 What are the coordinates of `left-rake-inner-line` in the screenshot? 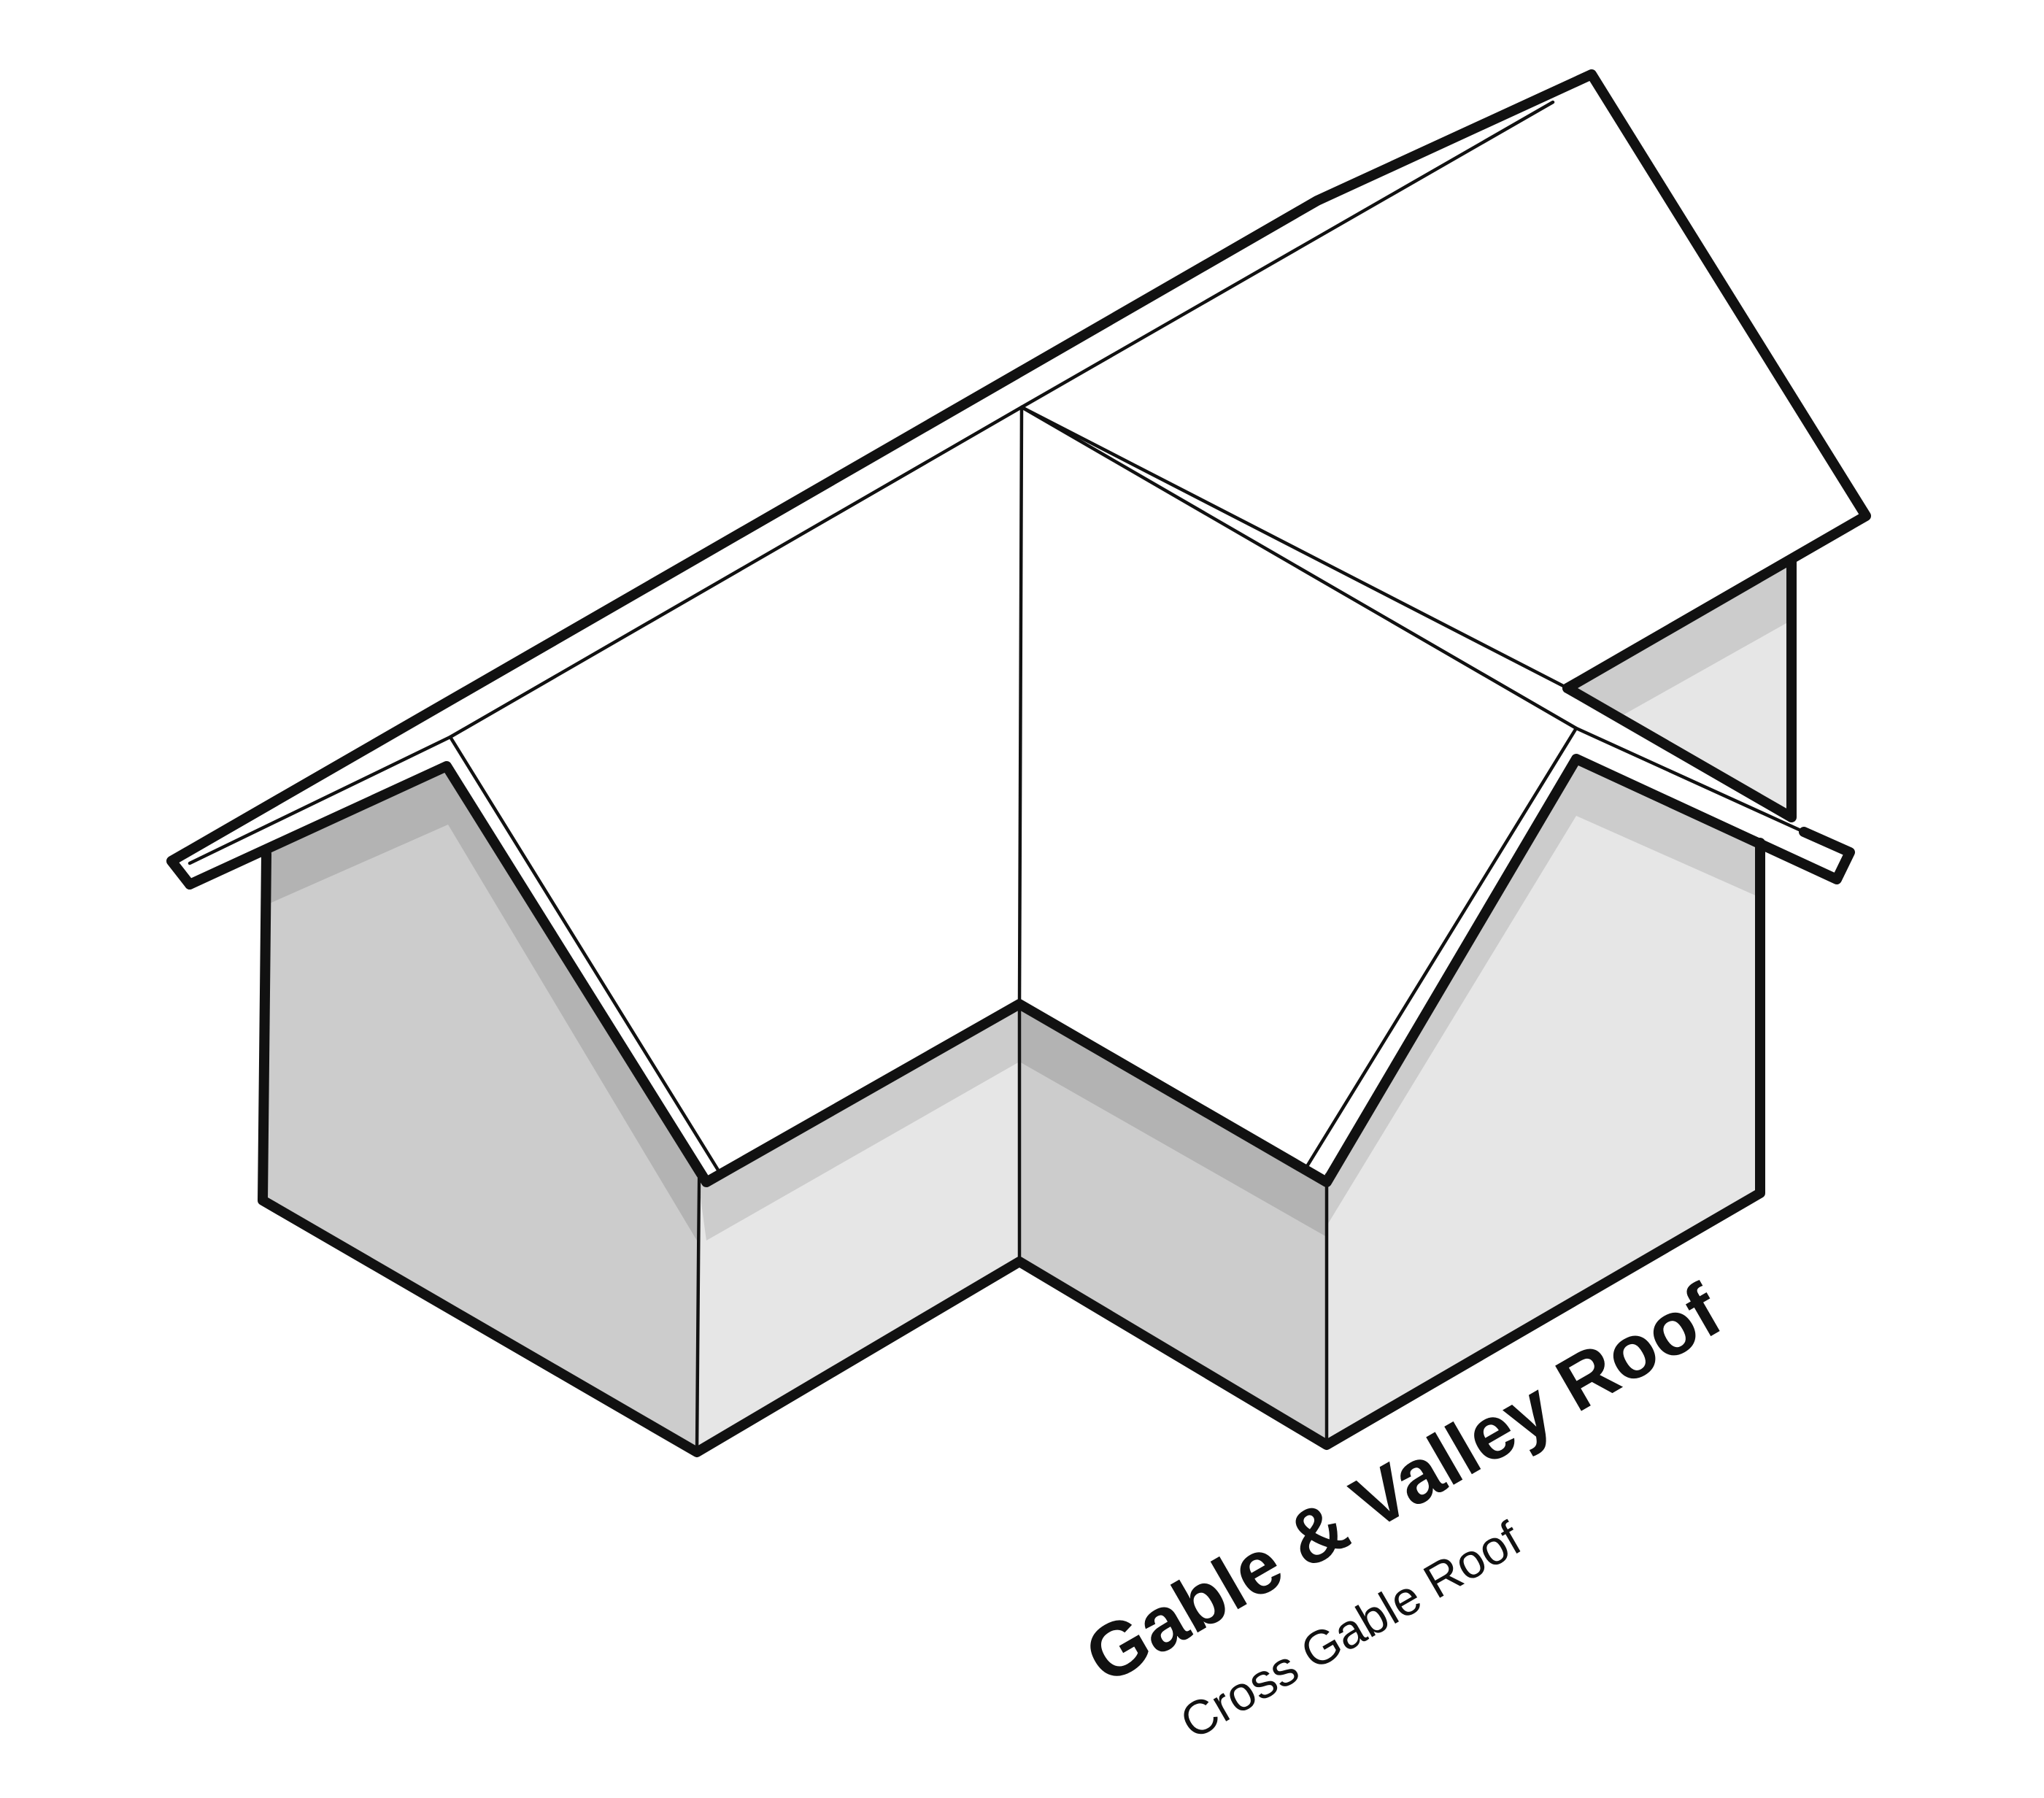 It's located at (584, 954).